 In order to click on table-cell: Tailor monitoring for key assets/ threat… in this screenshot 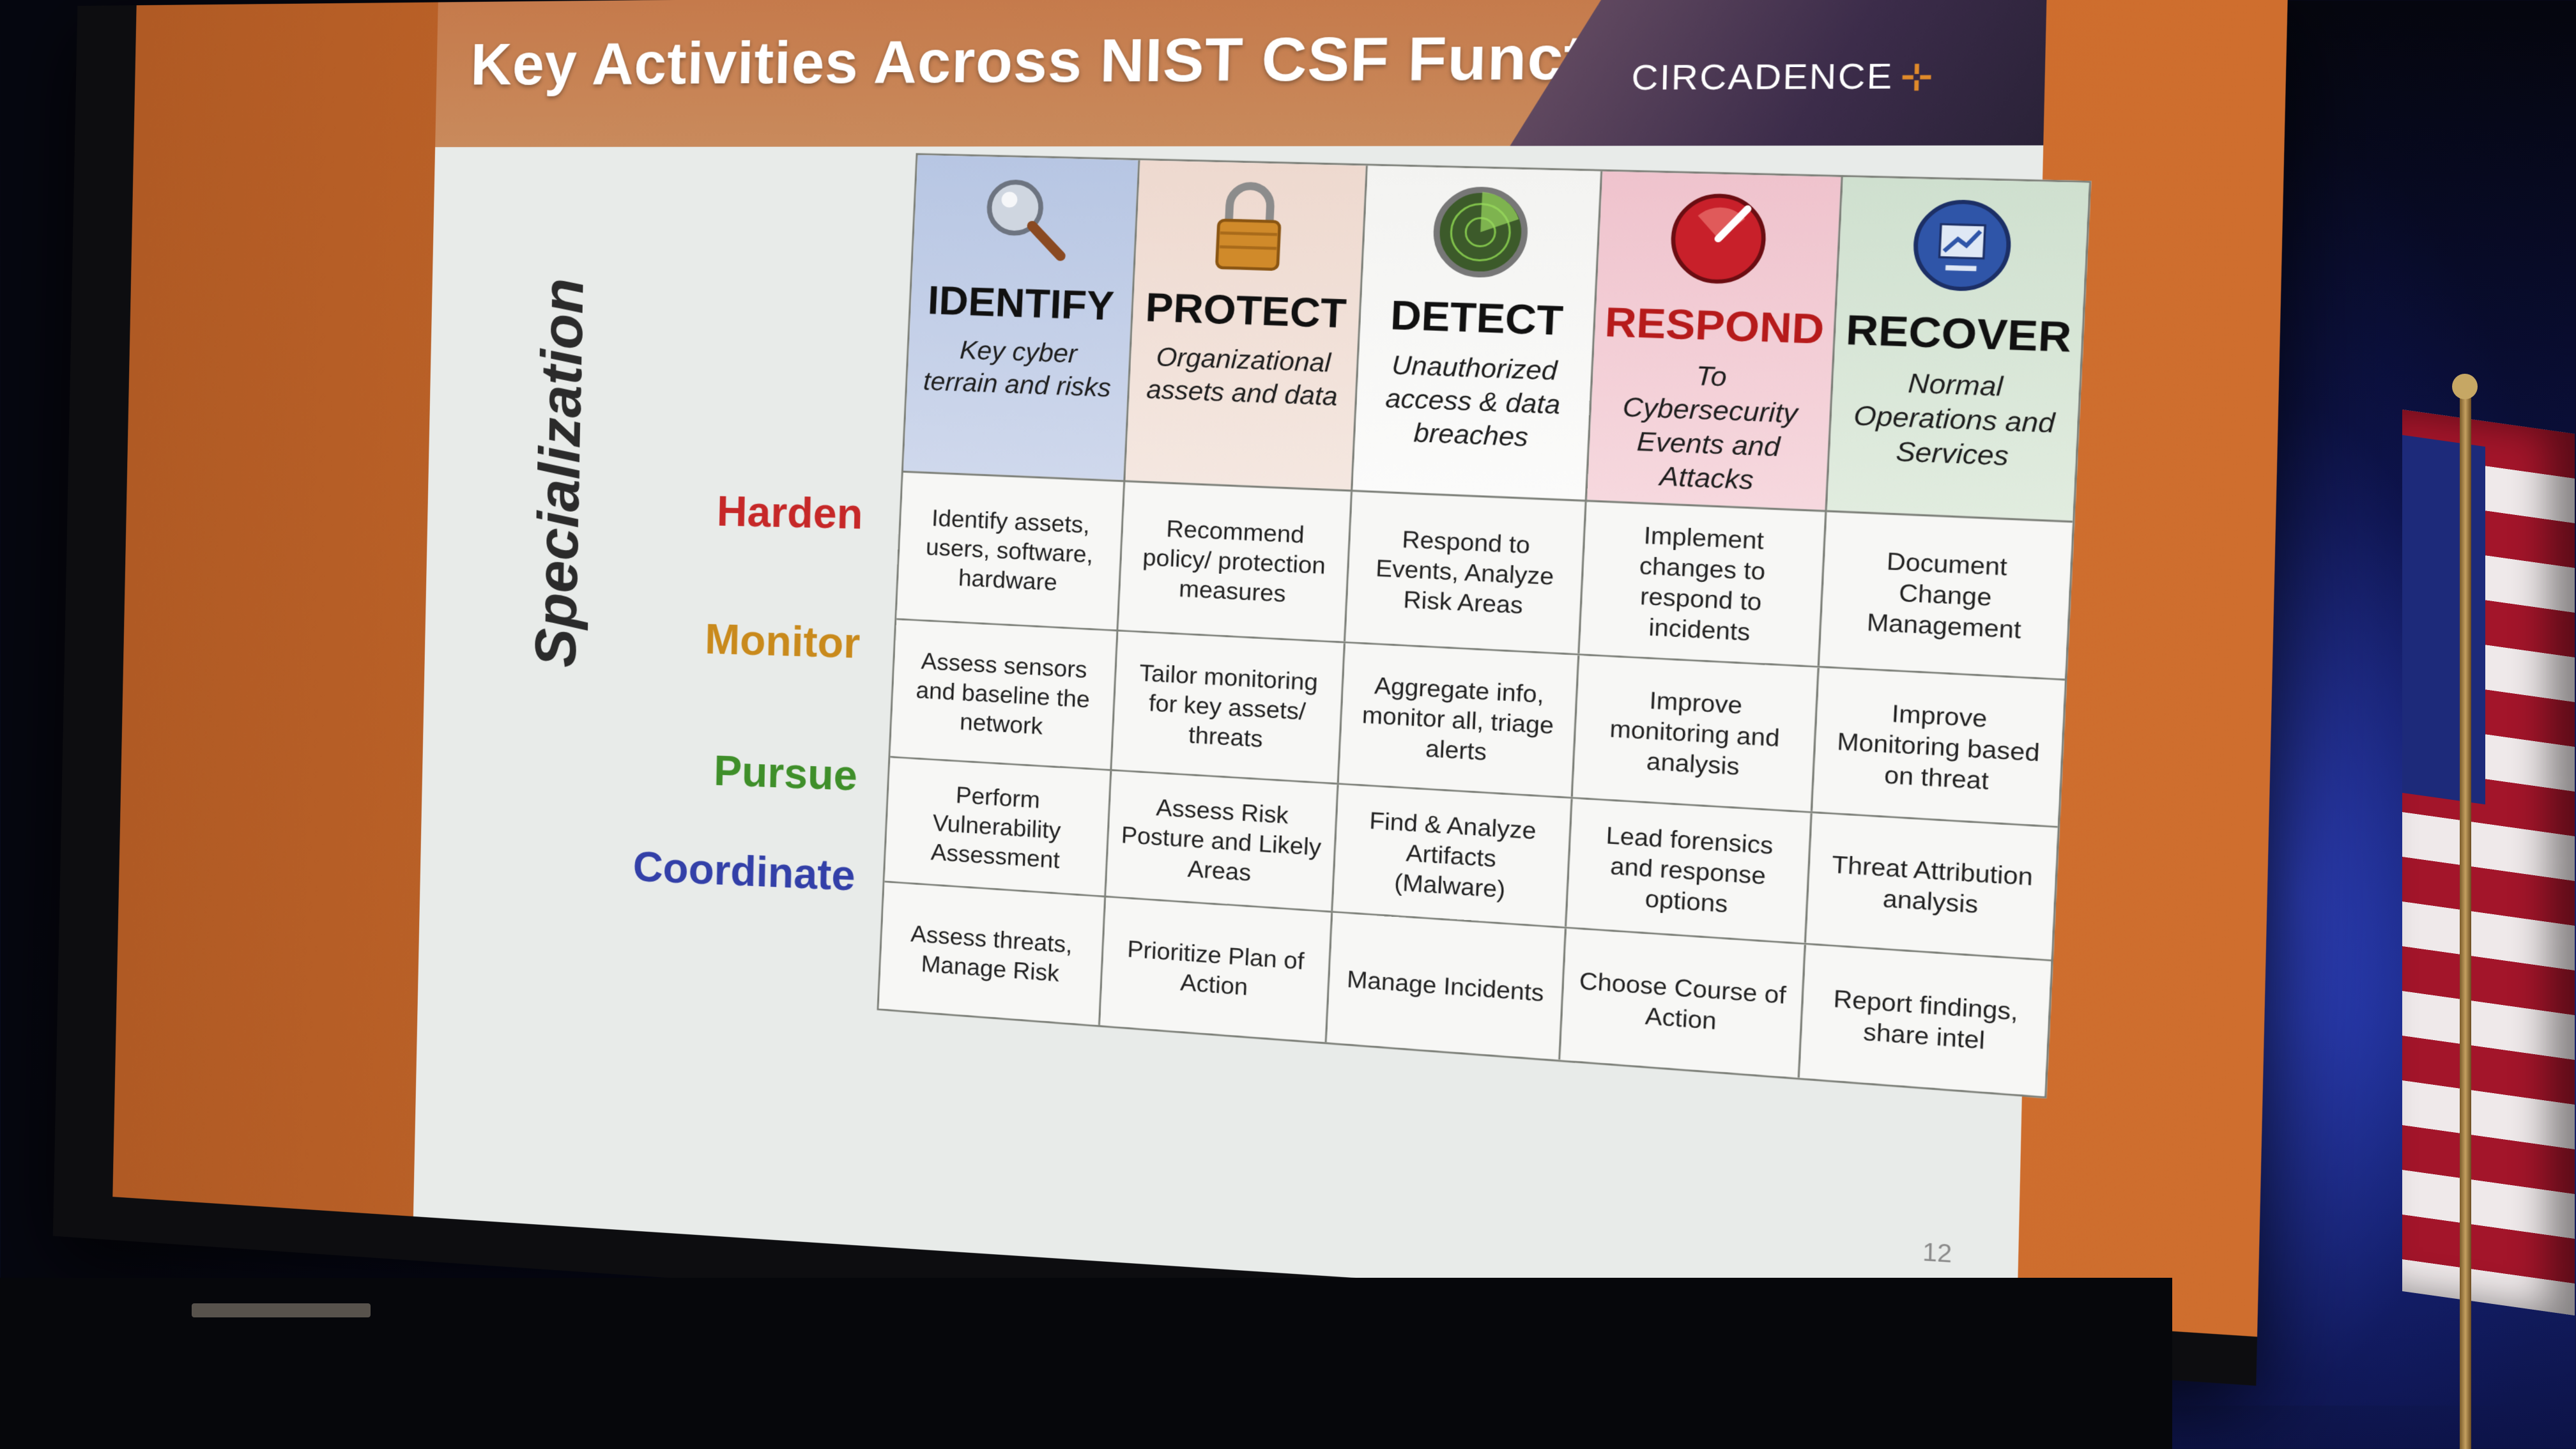, I will do `click(1229, 707)`.